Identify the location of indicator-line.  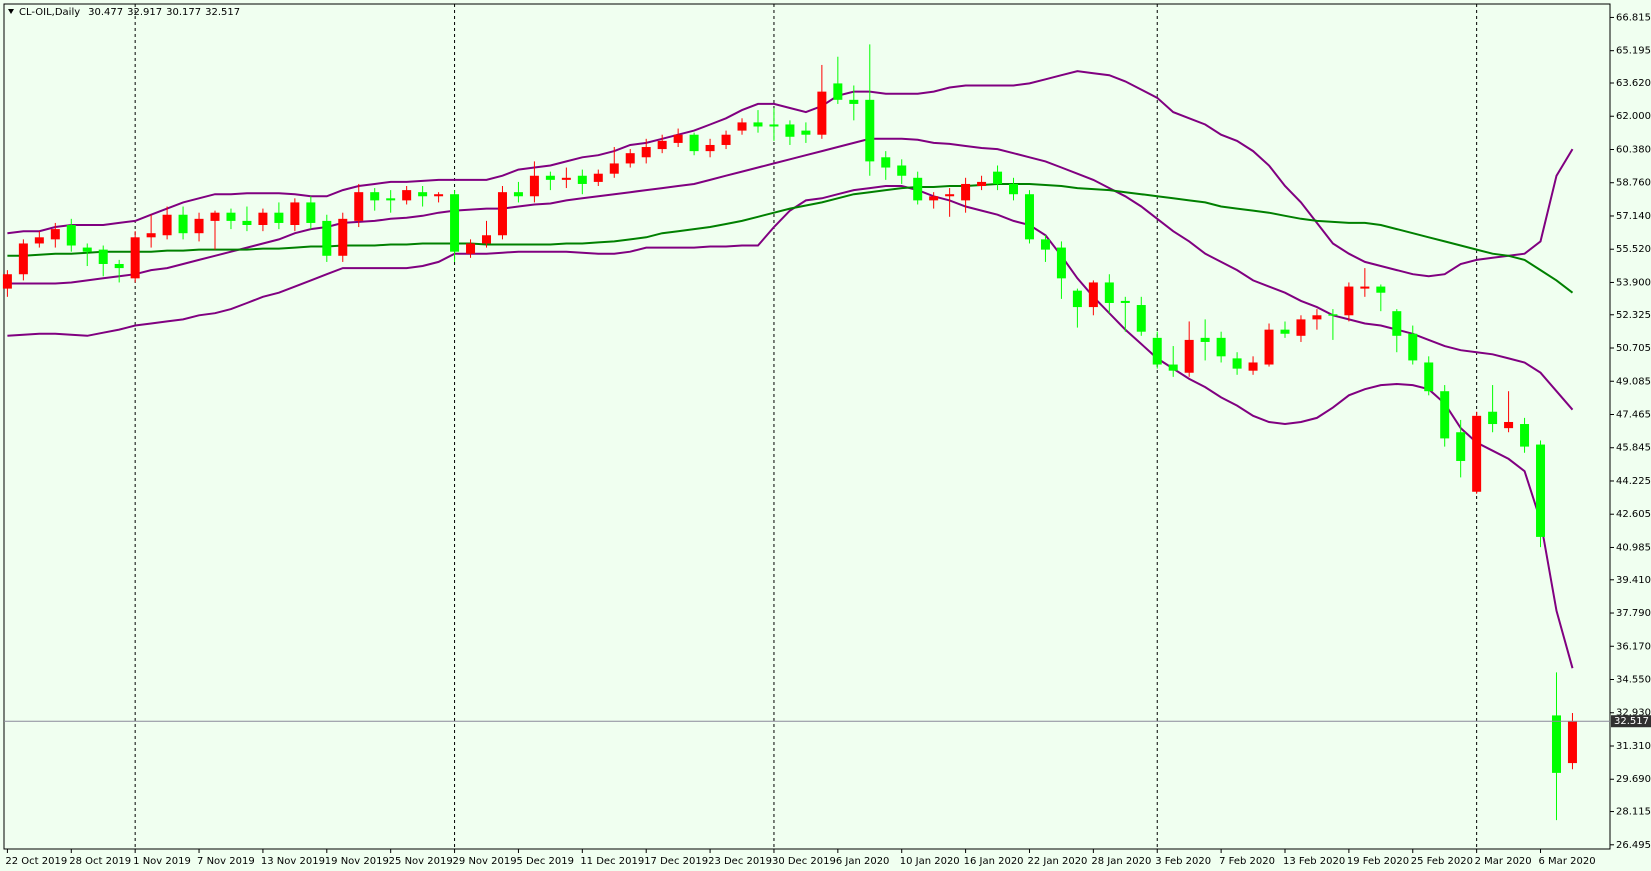
(790, 238).